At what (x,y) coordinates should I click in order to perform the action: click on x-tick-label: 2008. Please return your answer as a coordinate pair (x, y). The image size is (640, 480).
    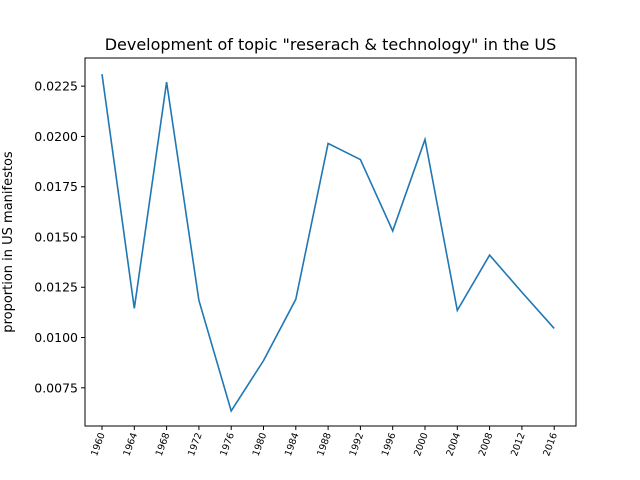
    Looking at the image, I should click on (486, 444).